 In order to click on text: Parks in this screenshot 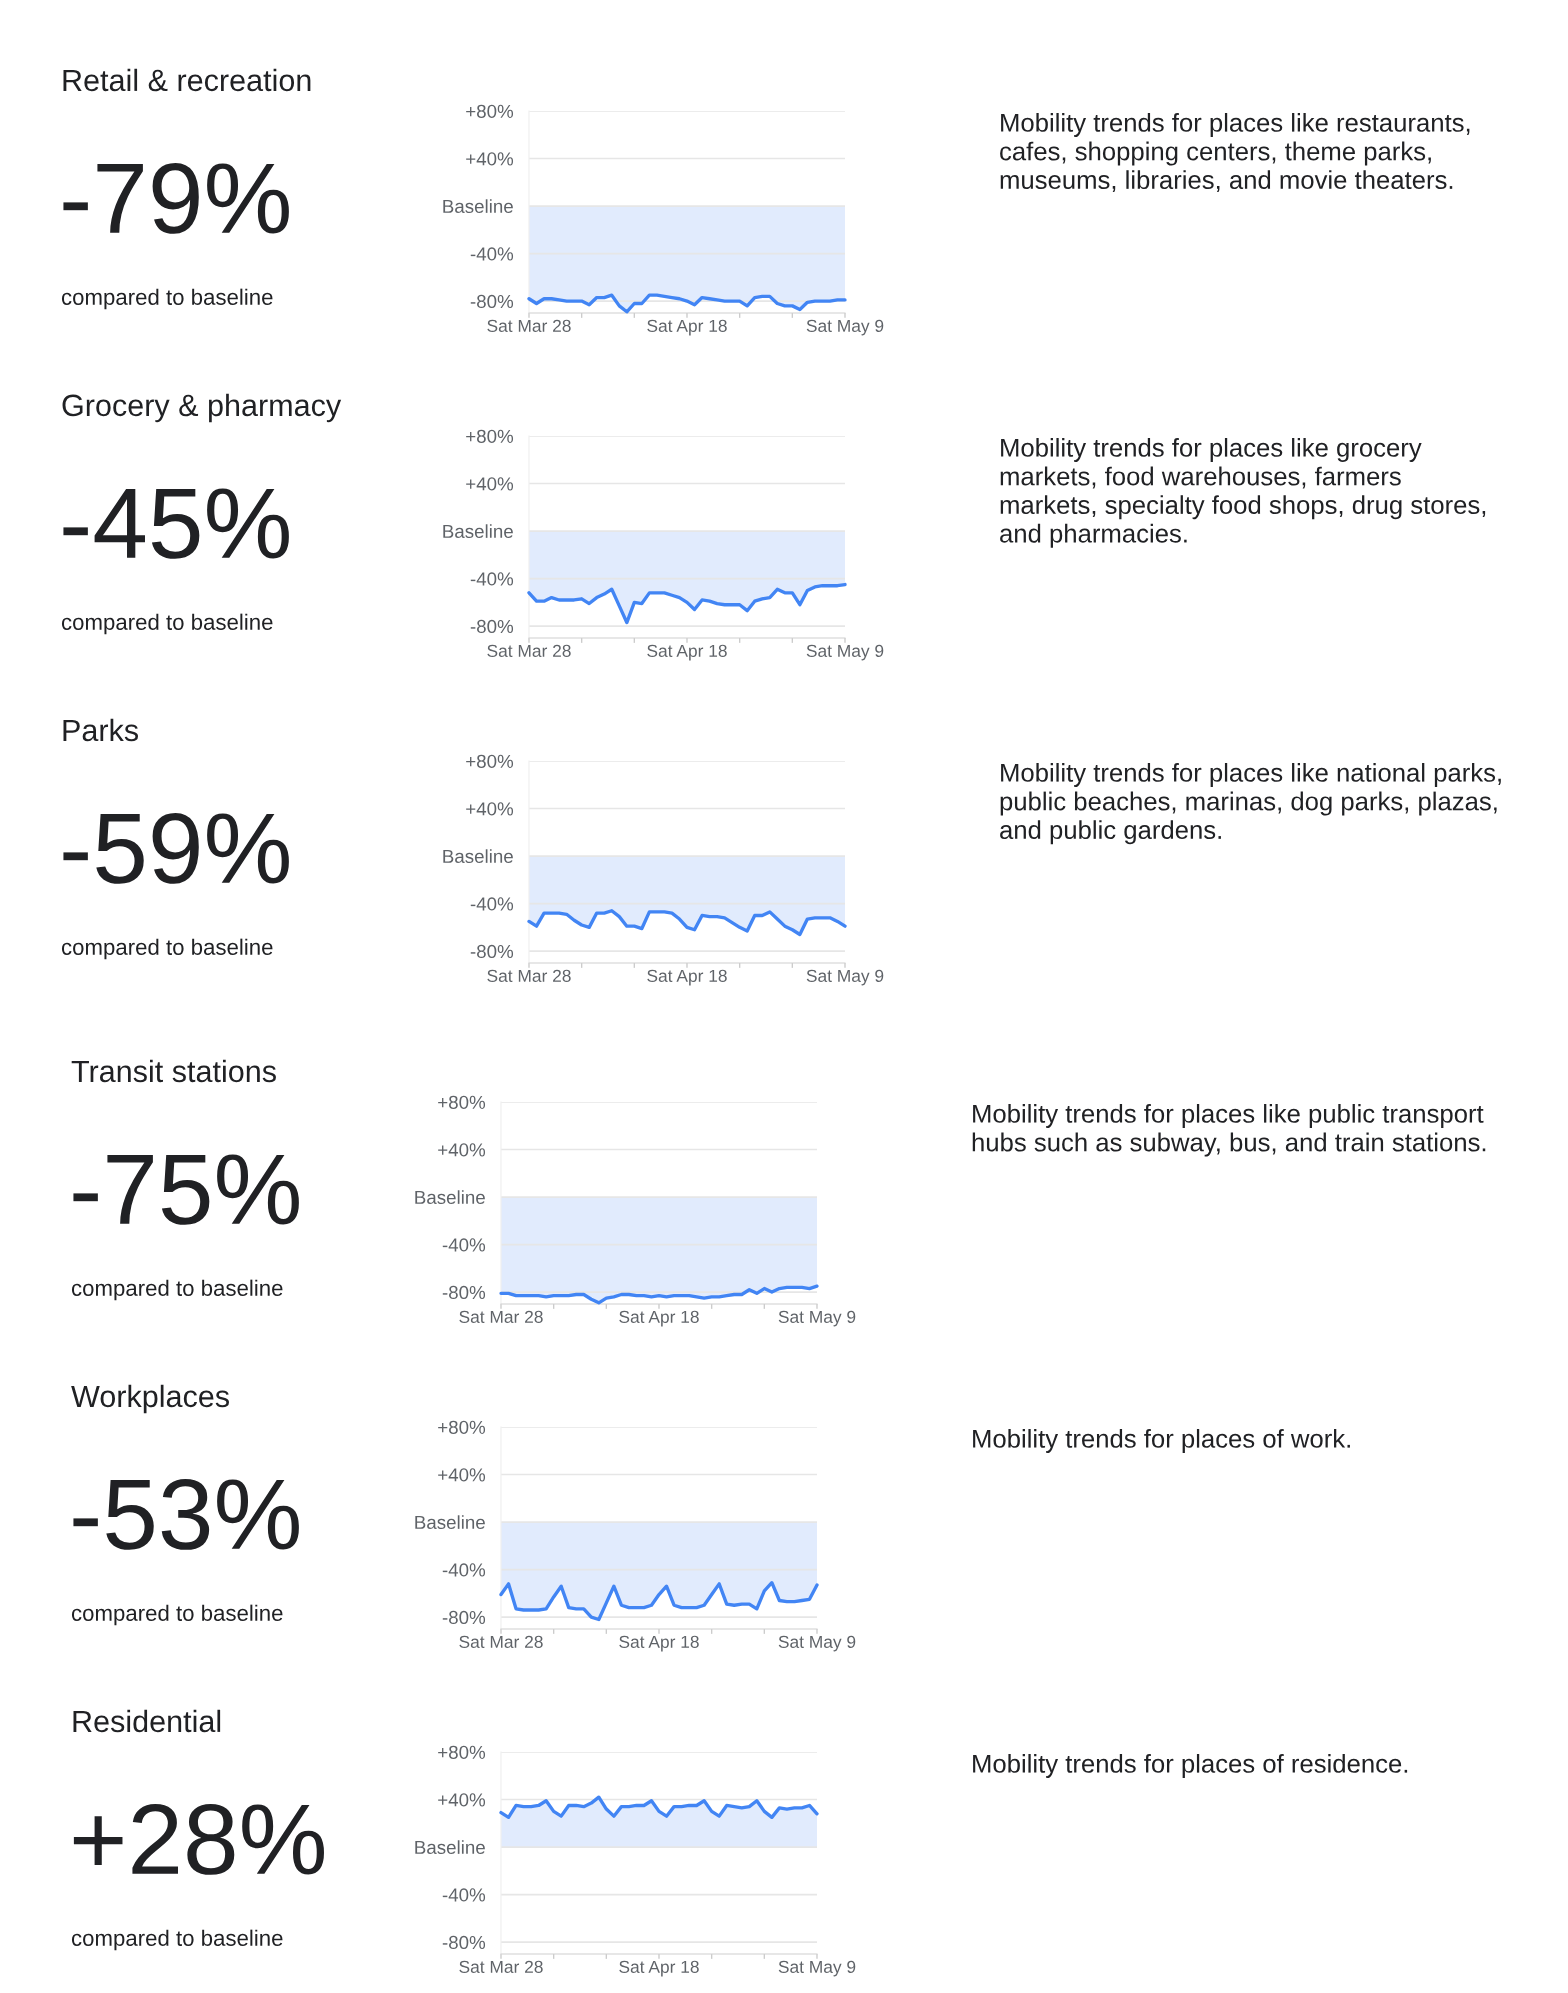, I will do `click(100, 730)`.